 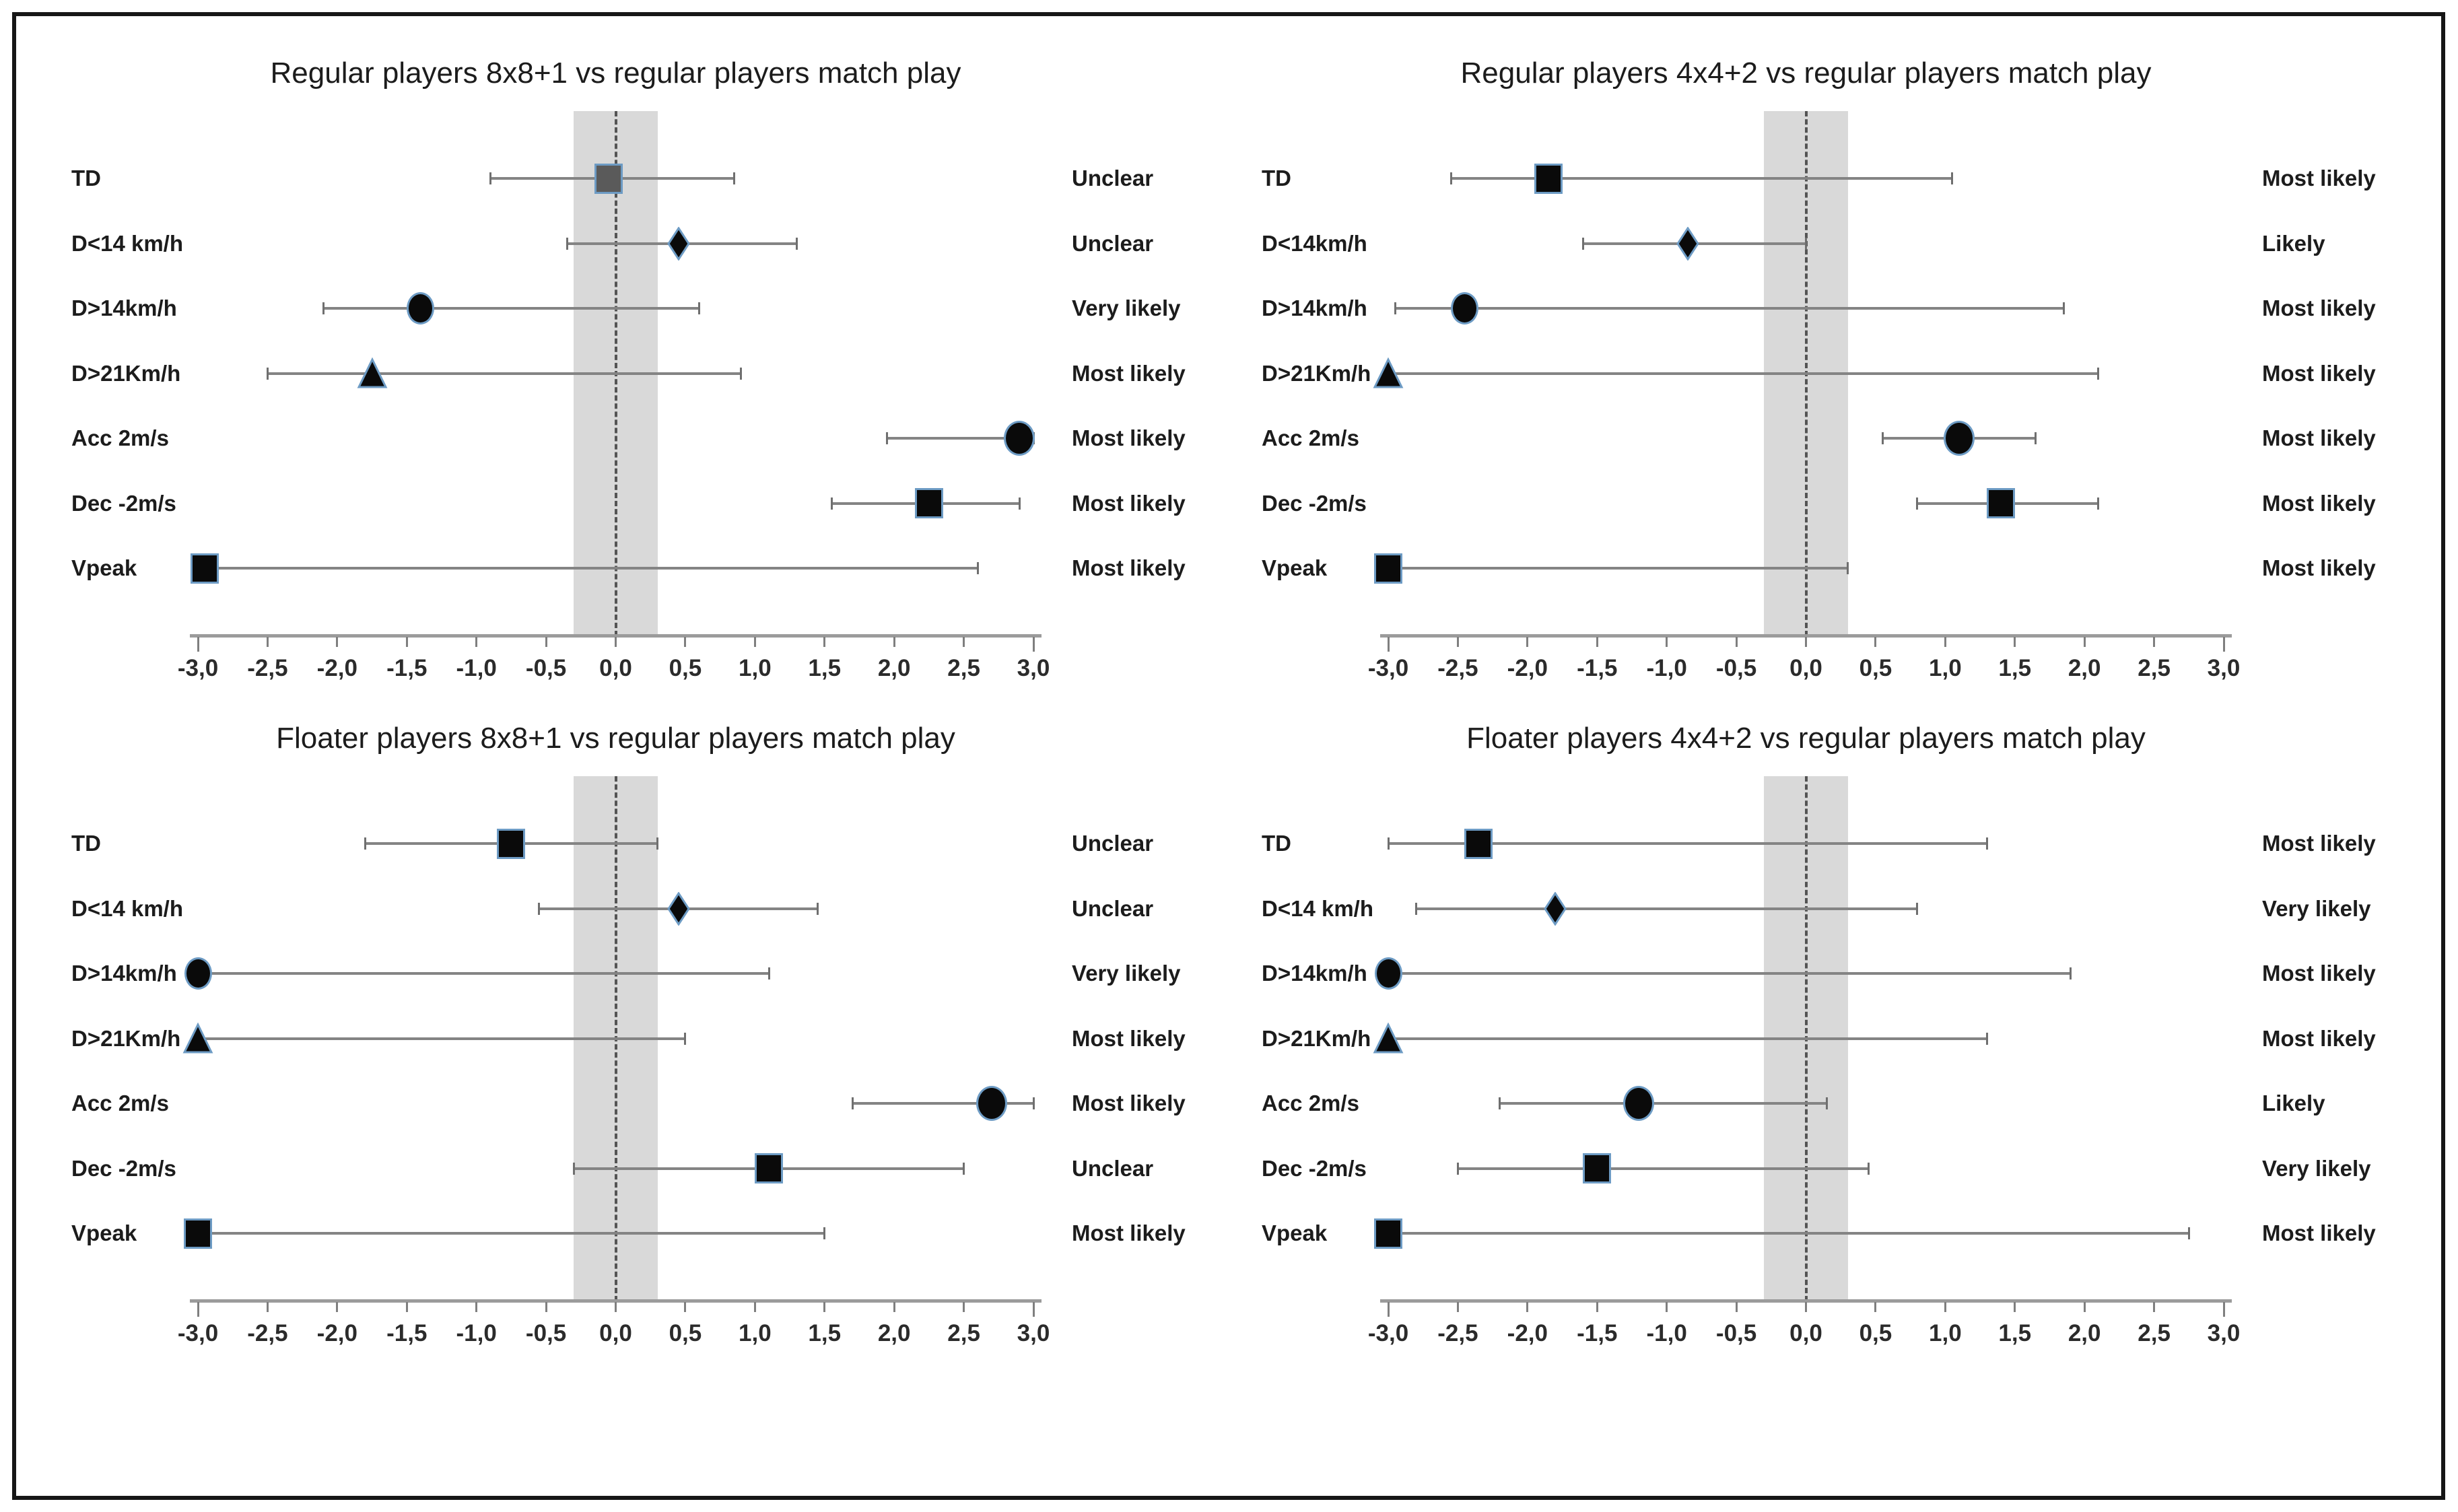 I want to click on marker-circle-large, so click(x=1020, y=438).